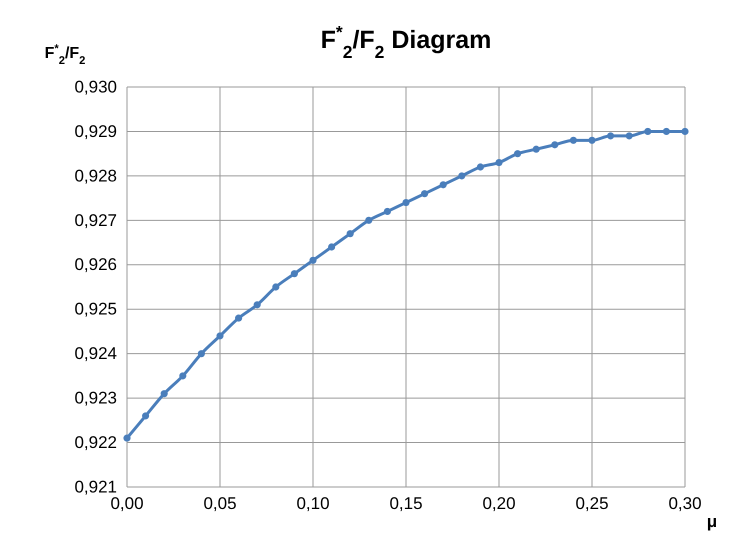  What do you see at coordinates (592, 504) in the screenshot?
I see `x-tick-label: 0,25` at bounding box center [592, 504].